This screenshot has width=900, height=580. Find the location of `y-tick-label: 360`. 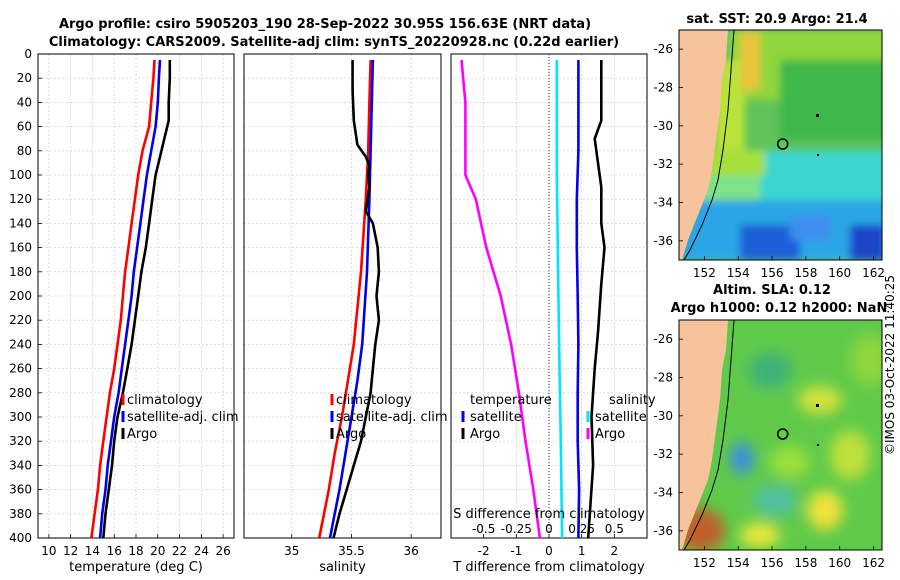

y-tick-label: 360 is located at coordinates (20, 490).